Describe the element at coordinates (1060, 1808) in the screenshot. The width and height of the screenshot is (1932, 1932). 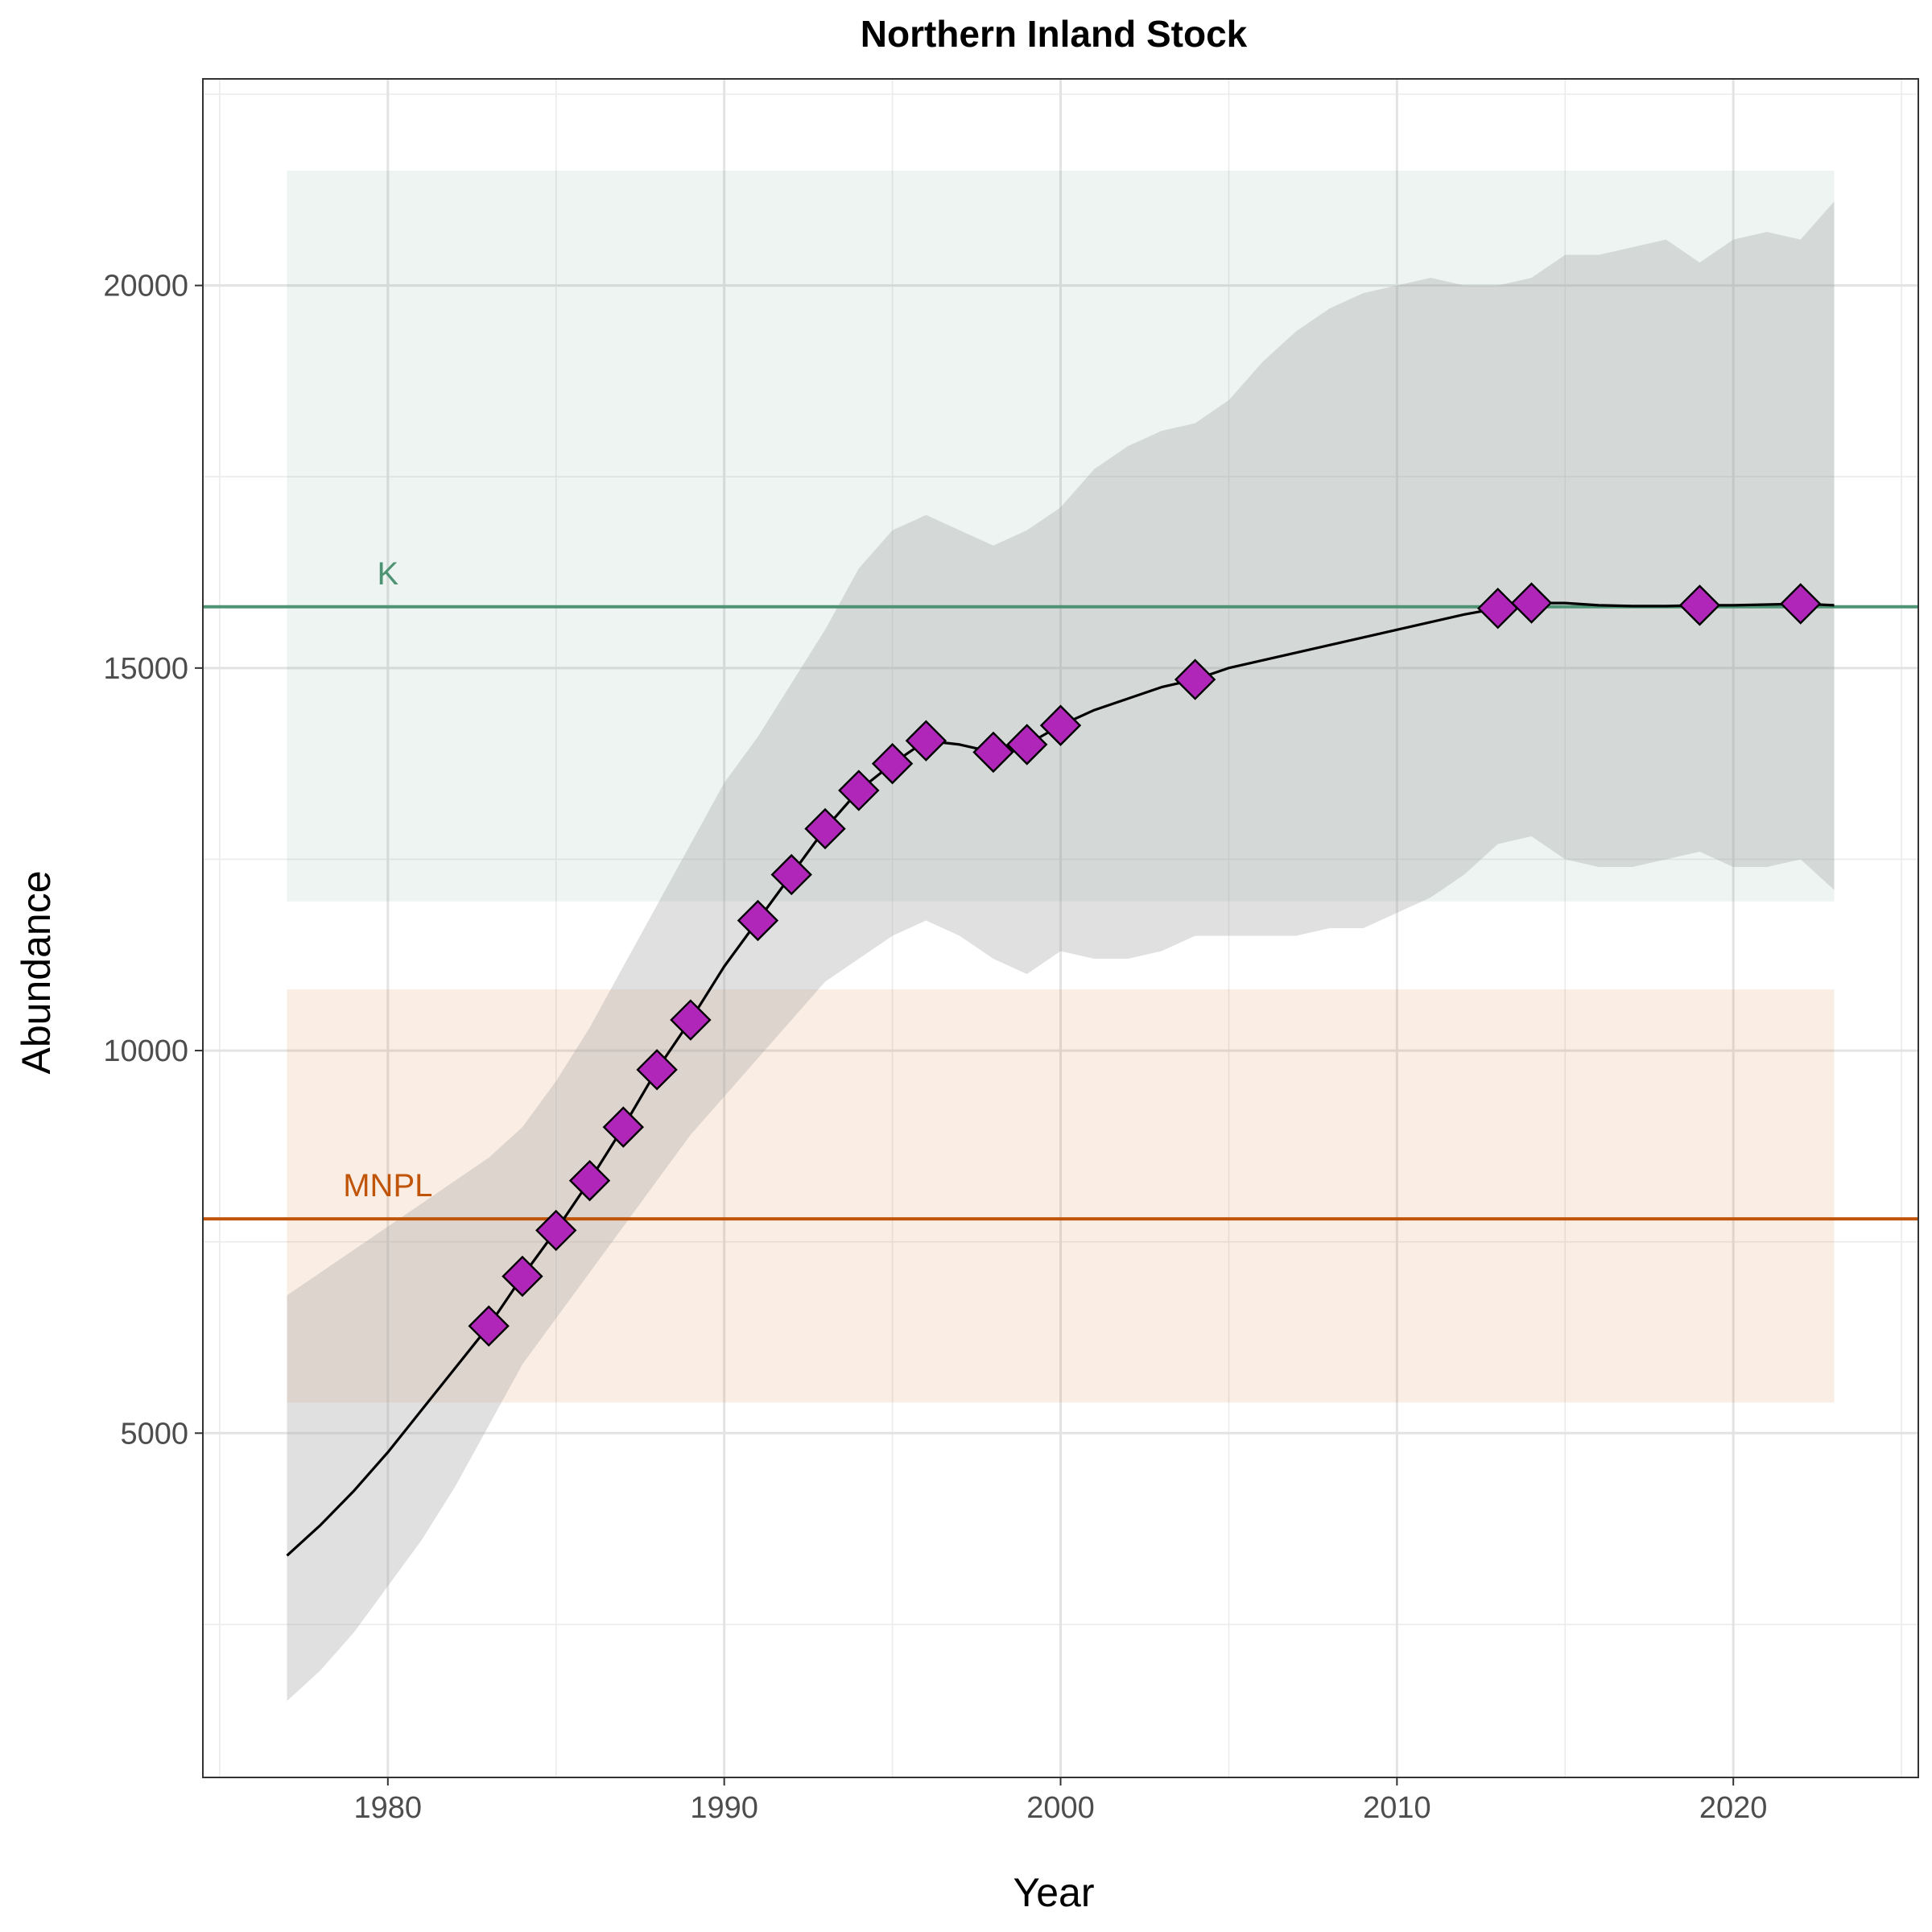
I see `x-tick-label: 2000` at that location.